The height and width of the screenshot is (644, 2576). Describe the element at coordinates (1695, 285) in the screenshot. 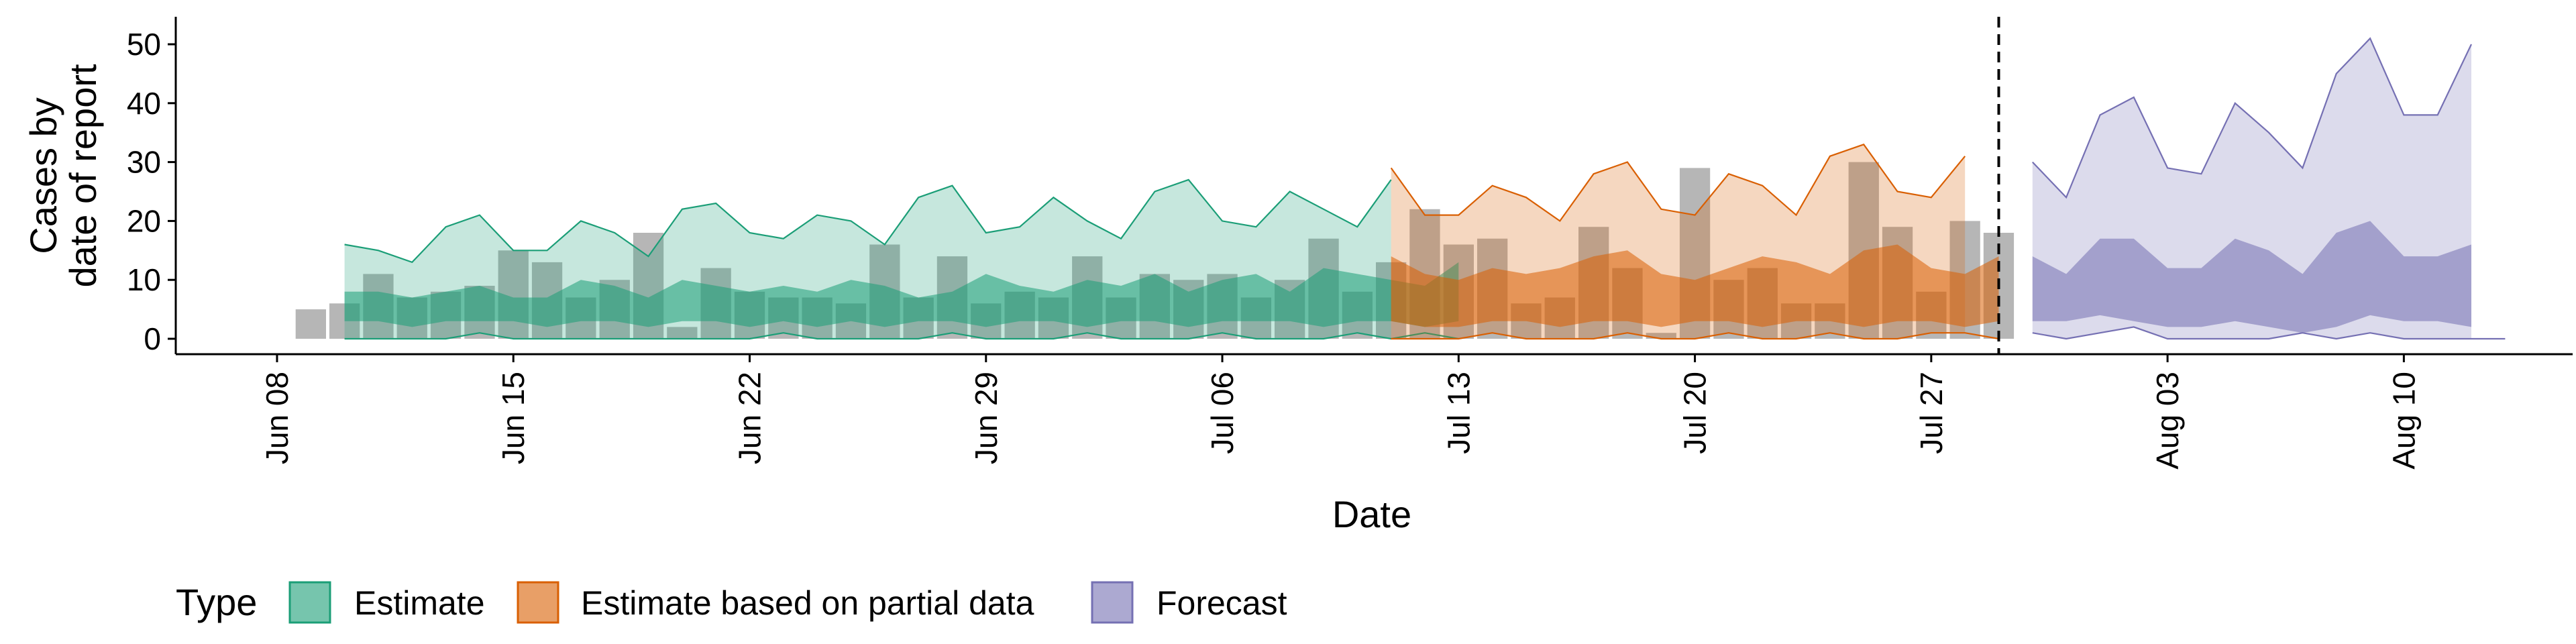

I see `band-inner-estimate-based-on-partial-data` at that location.